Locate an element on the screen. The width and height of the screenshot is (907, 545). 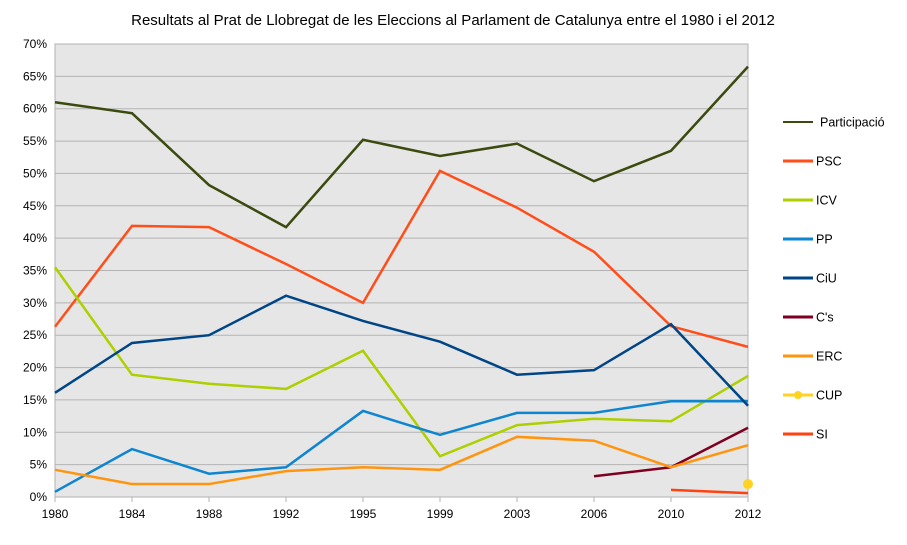
legend-label: PSC is located at coordinates (829, 162).